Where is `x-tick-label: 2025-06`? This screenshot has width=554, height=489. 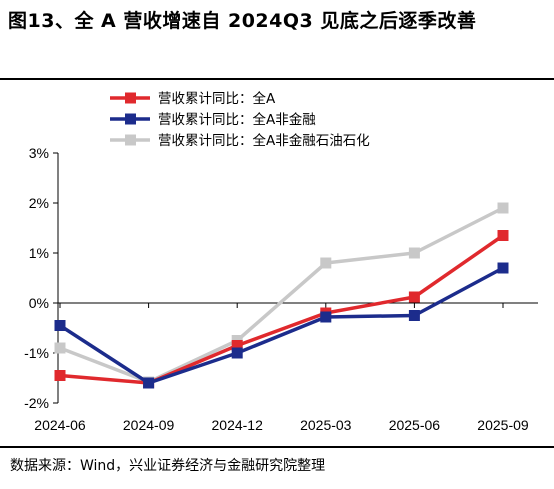 x-tick-label: 2025-06 is located at coordinates (415, 425).